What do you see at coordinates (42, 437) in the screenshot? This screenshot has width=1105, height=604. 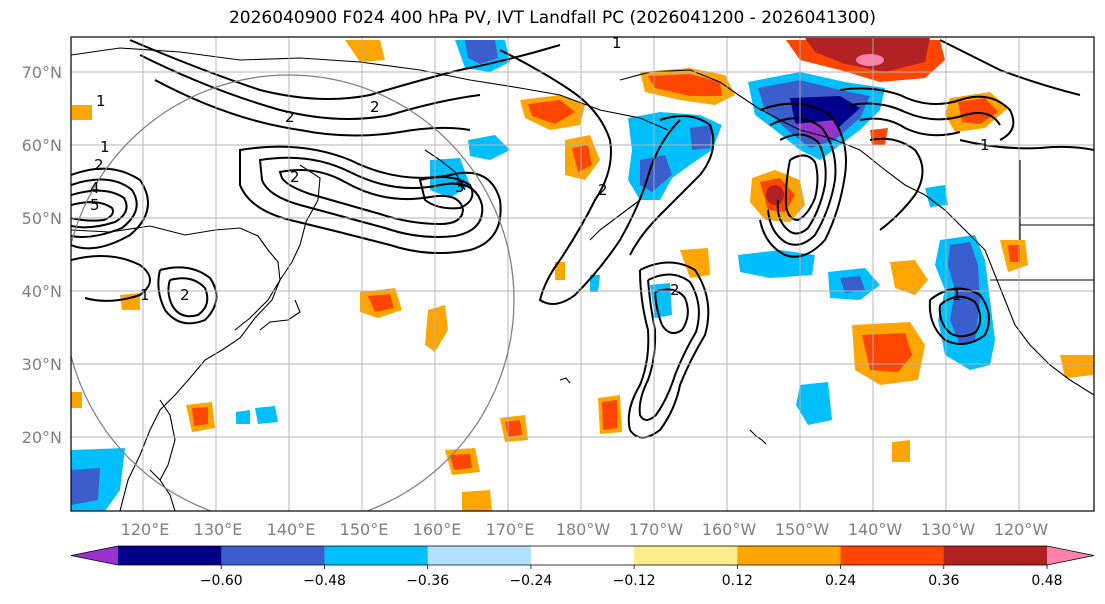 I see `lat-label: 20°N` at bounding box center [42, 437].